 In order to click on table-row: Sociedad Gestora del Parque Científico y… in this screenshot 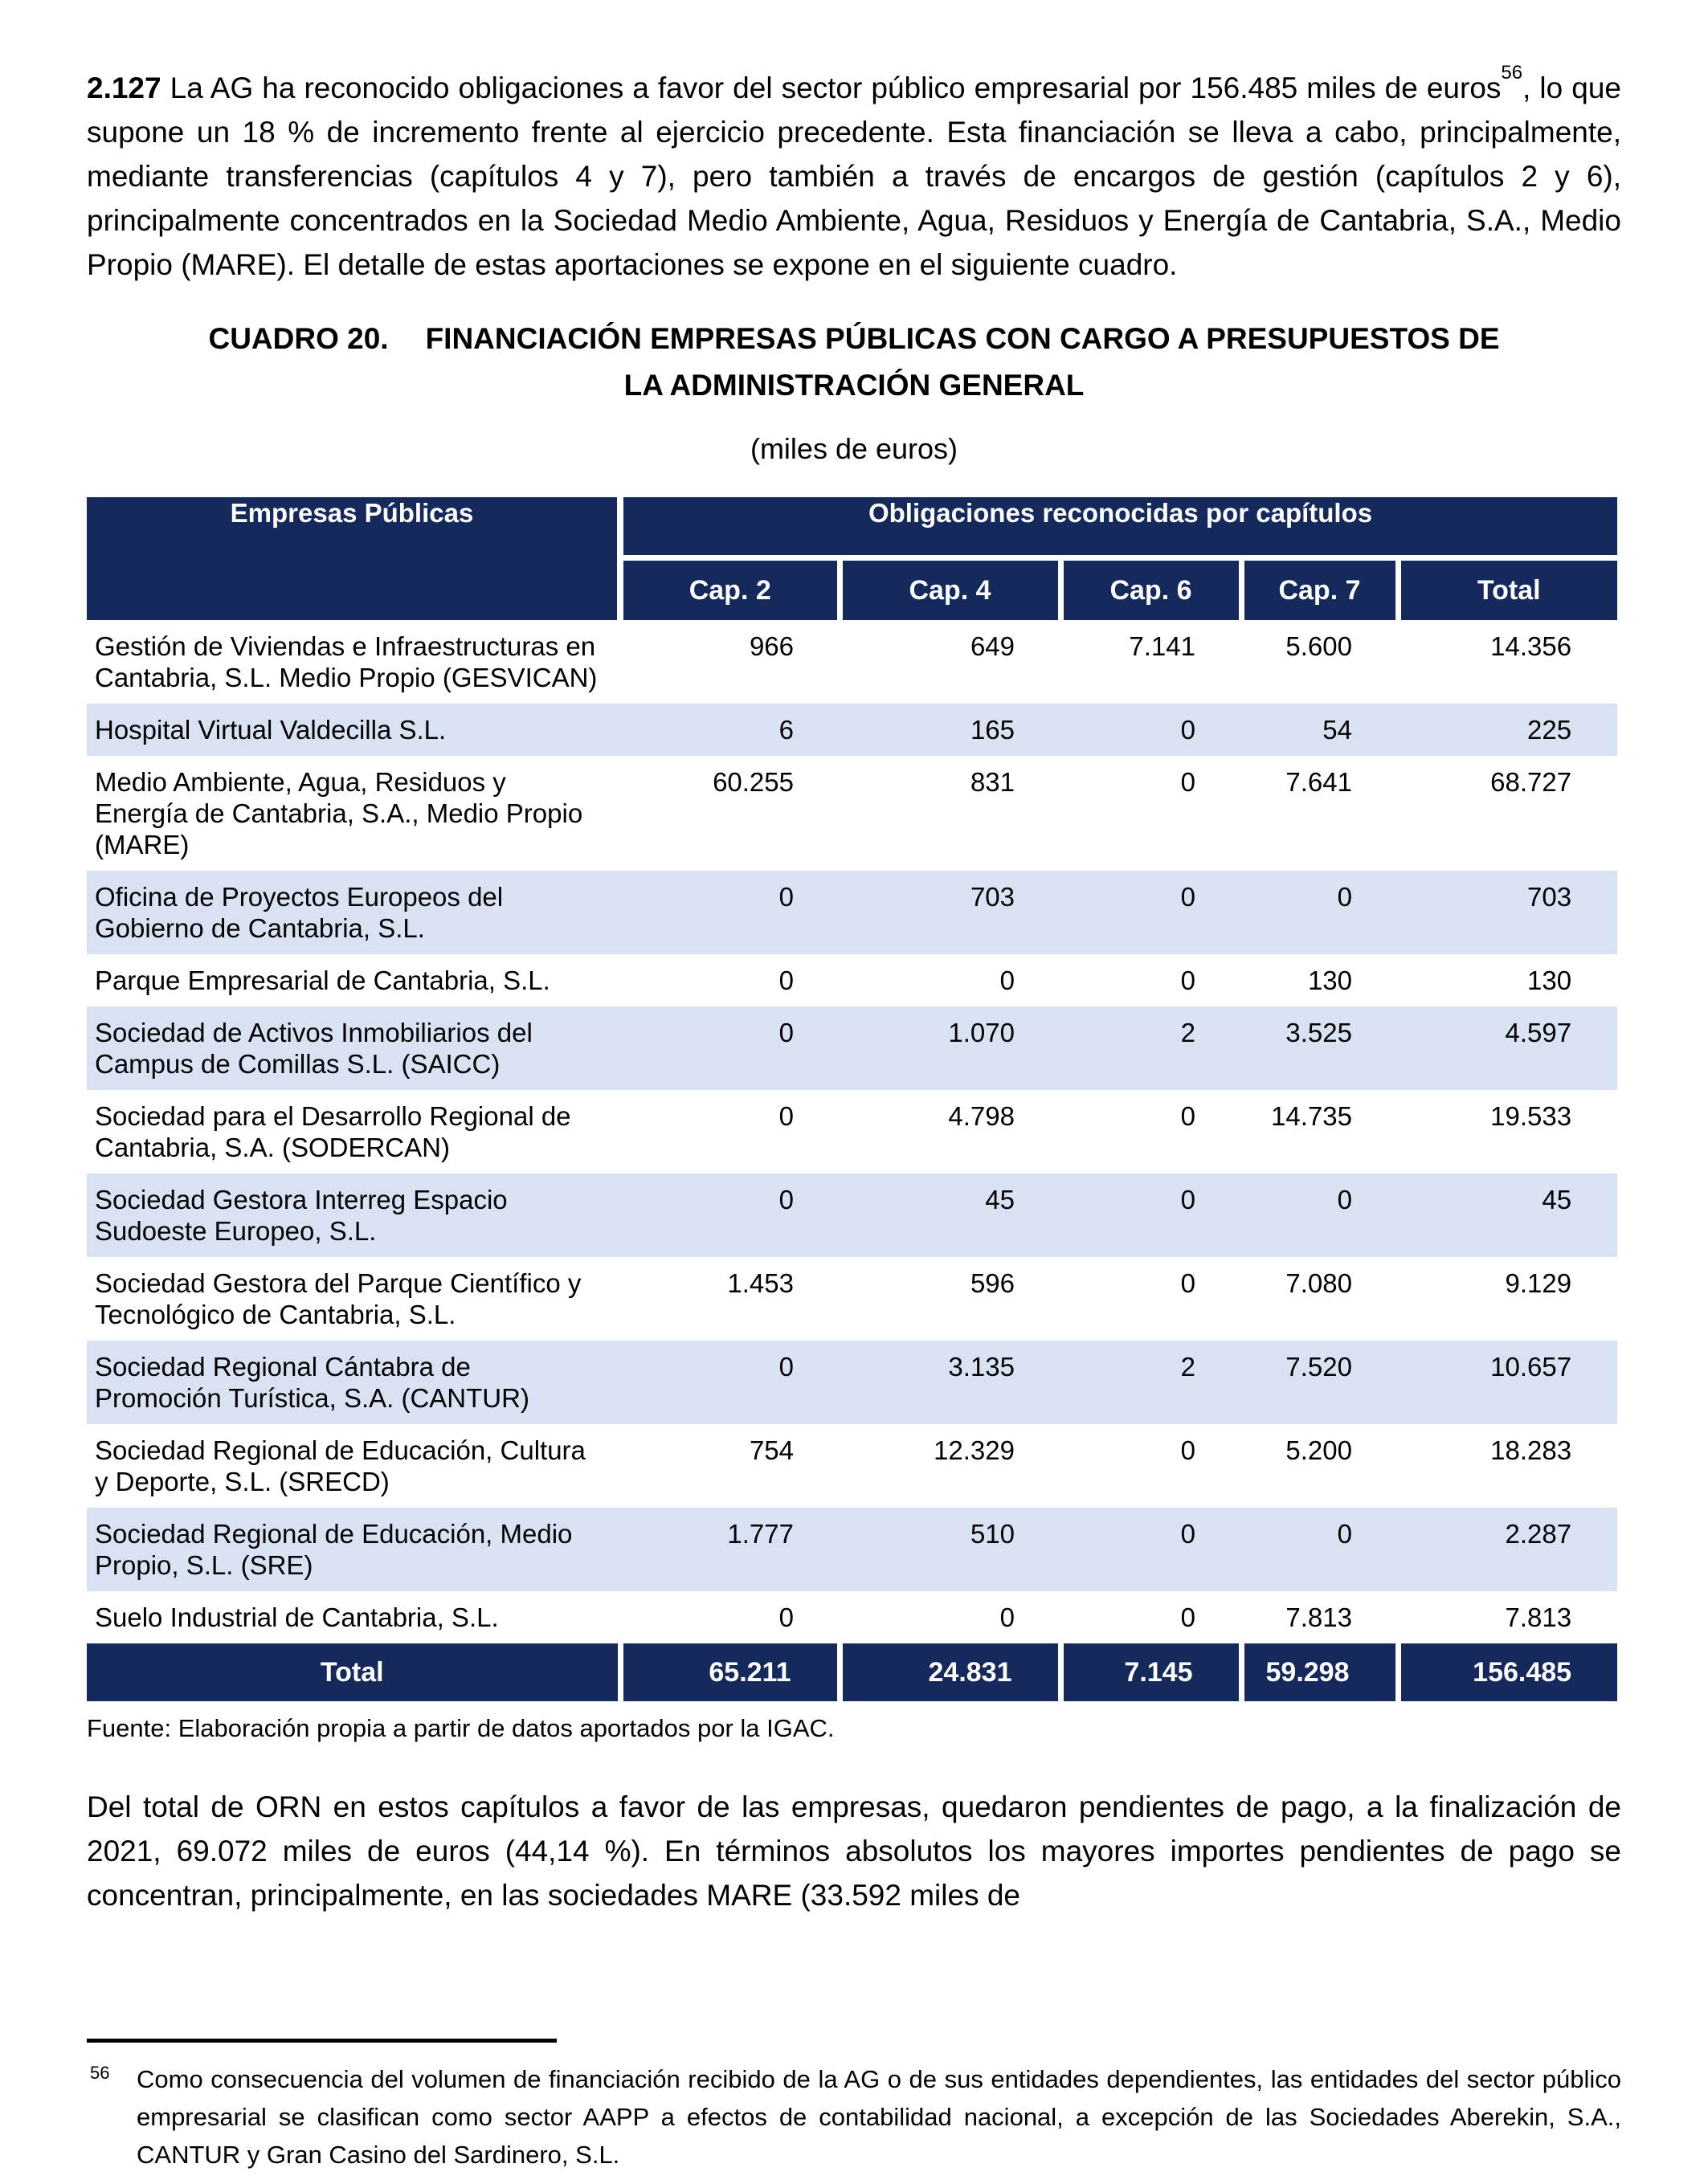, I will do `click(852, 1299)`.